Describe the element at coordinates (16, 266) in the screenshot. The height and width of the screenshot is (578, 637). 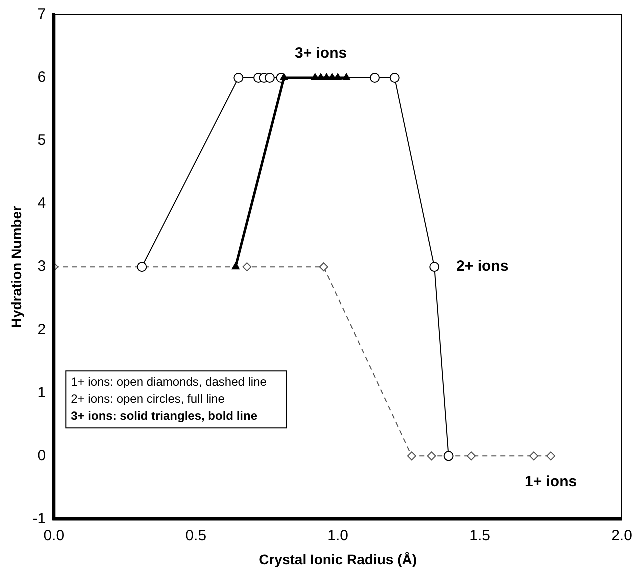
I see `y-axis-title: Hydration Number` at that location.